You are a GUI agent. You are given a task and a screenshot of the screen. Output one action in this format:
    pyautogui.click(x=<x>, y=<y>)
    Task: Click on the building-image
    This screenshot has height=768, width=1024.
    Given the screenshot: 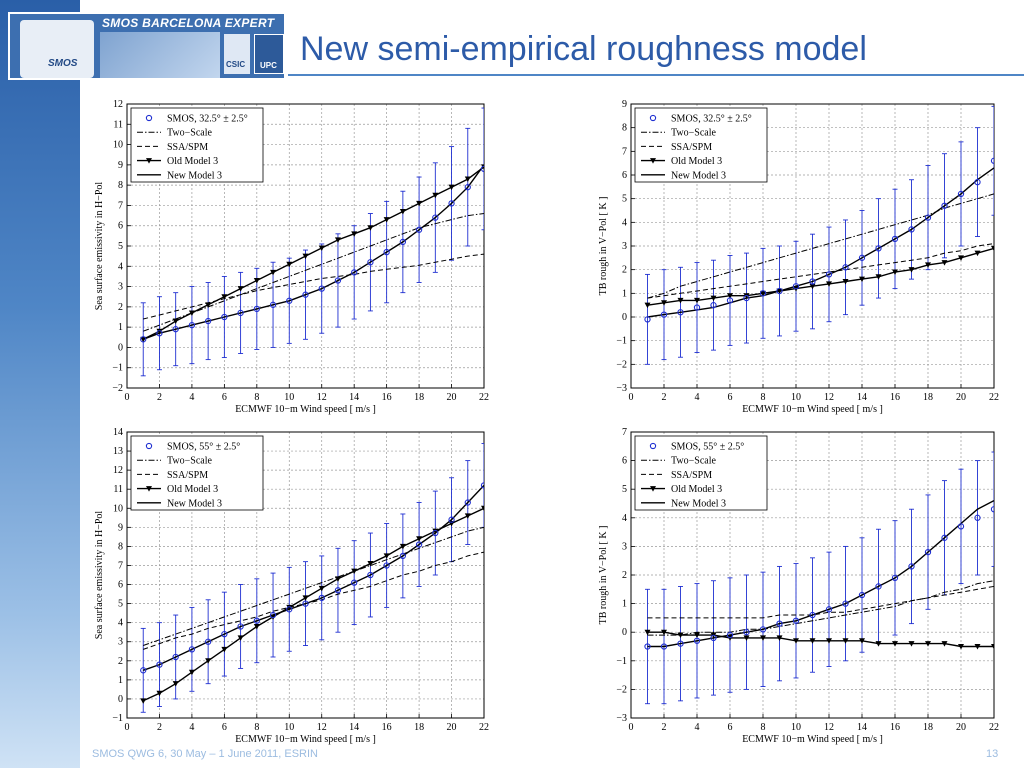 What is the action you would take?
    pyautogui.click(x=160, y=55)
    